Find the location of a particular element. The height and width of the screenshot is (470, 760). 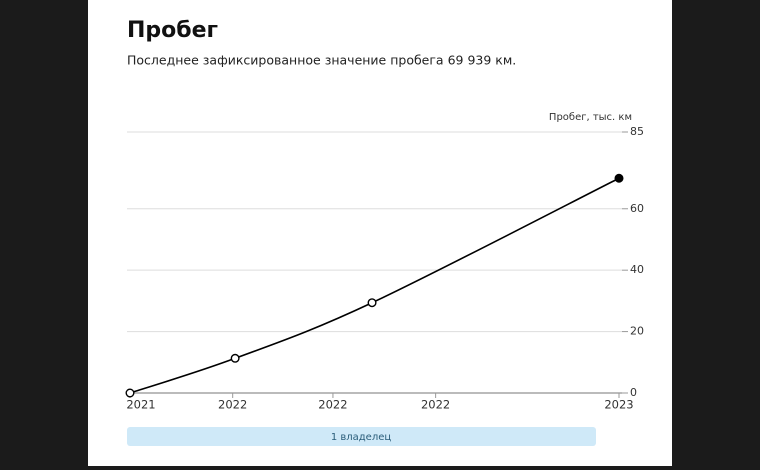

y-tick-label: 60 is located at coordinates (637, 208).